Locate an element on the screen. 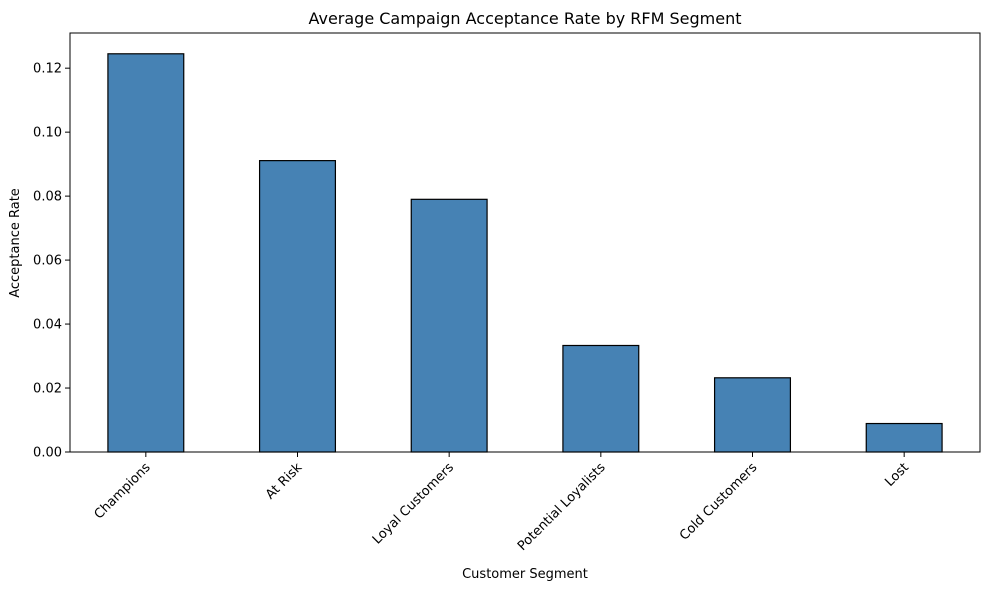 The height and width of the screenshot is (594, 989). x-tick-label: Potential Loyalists is located at coordinates (562, 507).